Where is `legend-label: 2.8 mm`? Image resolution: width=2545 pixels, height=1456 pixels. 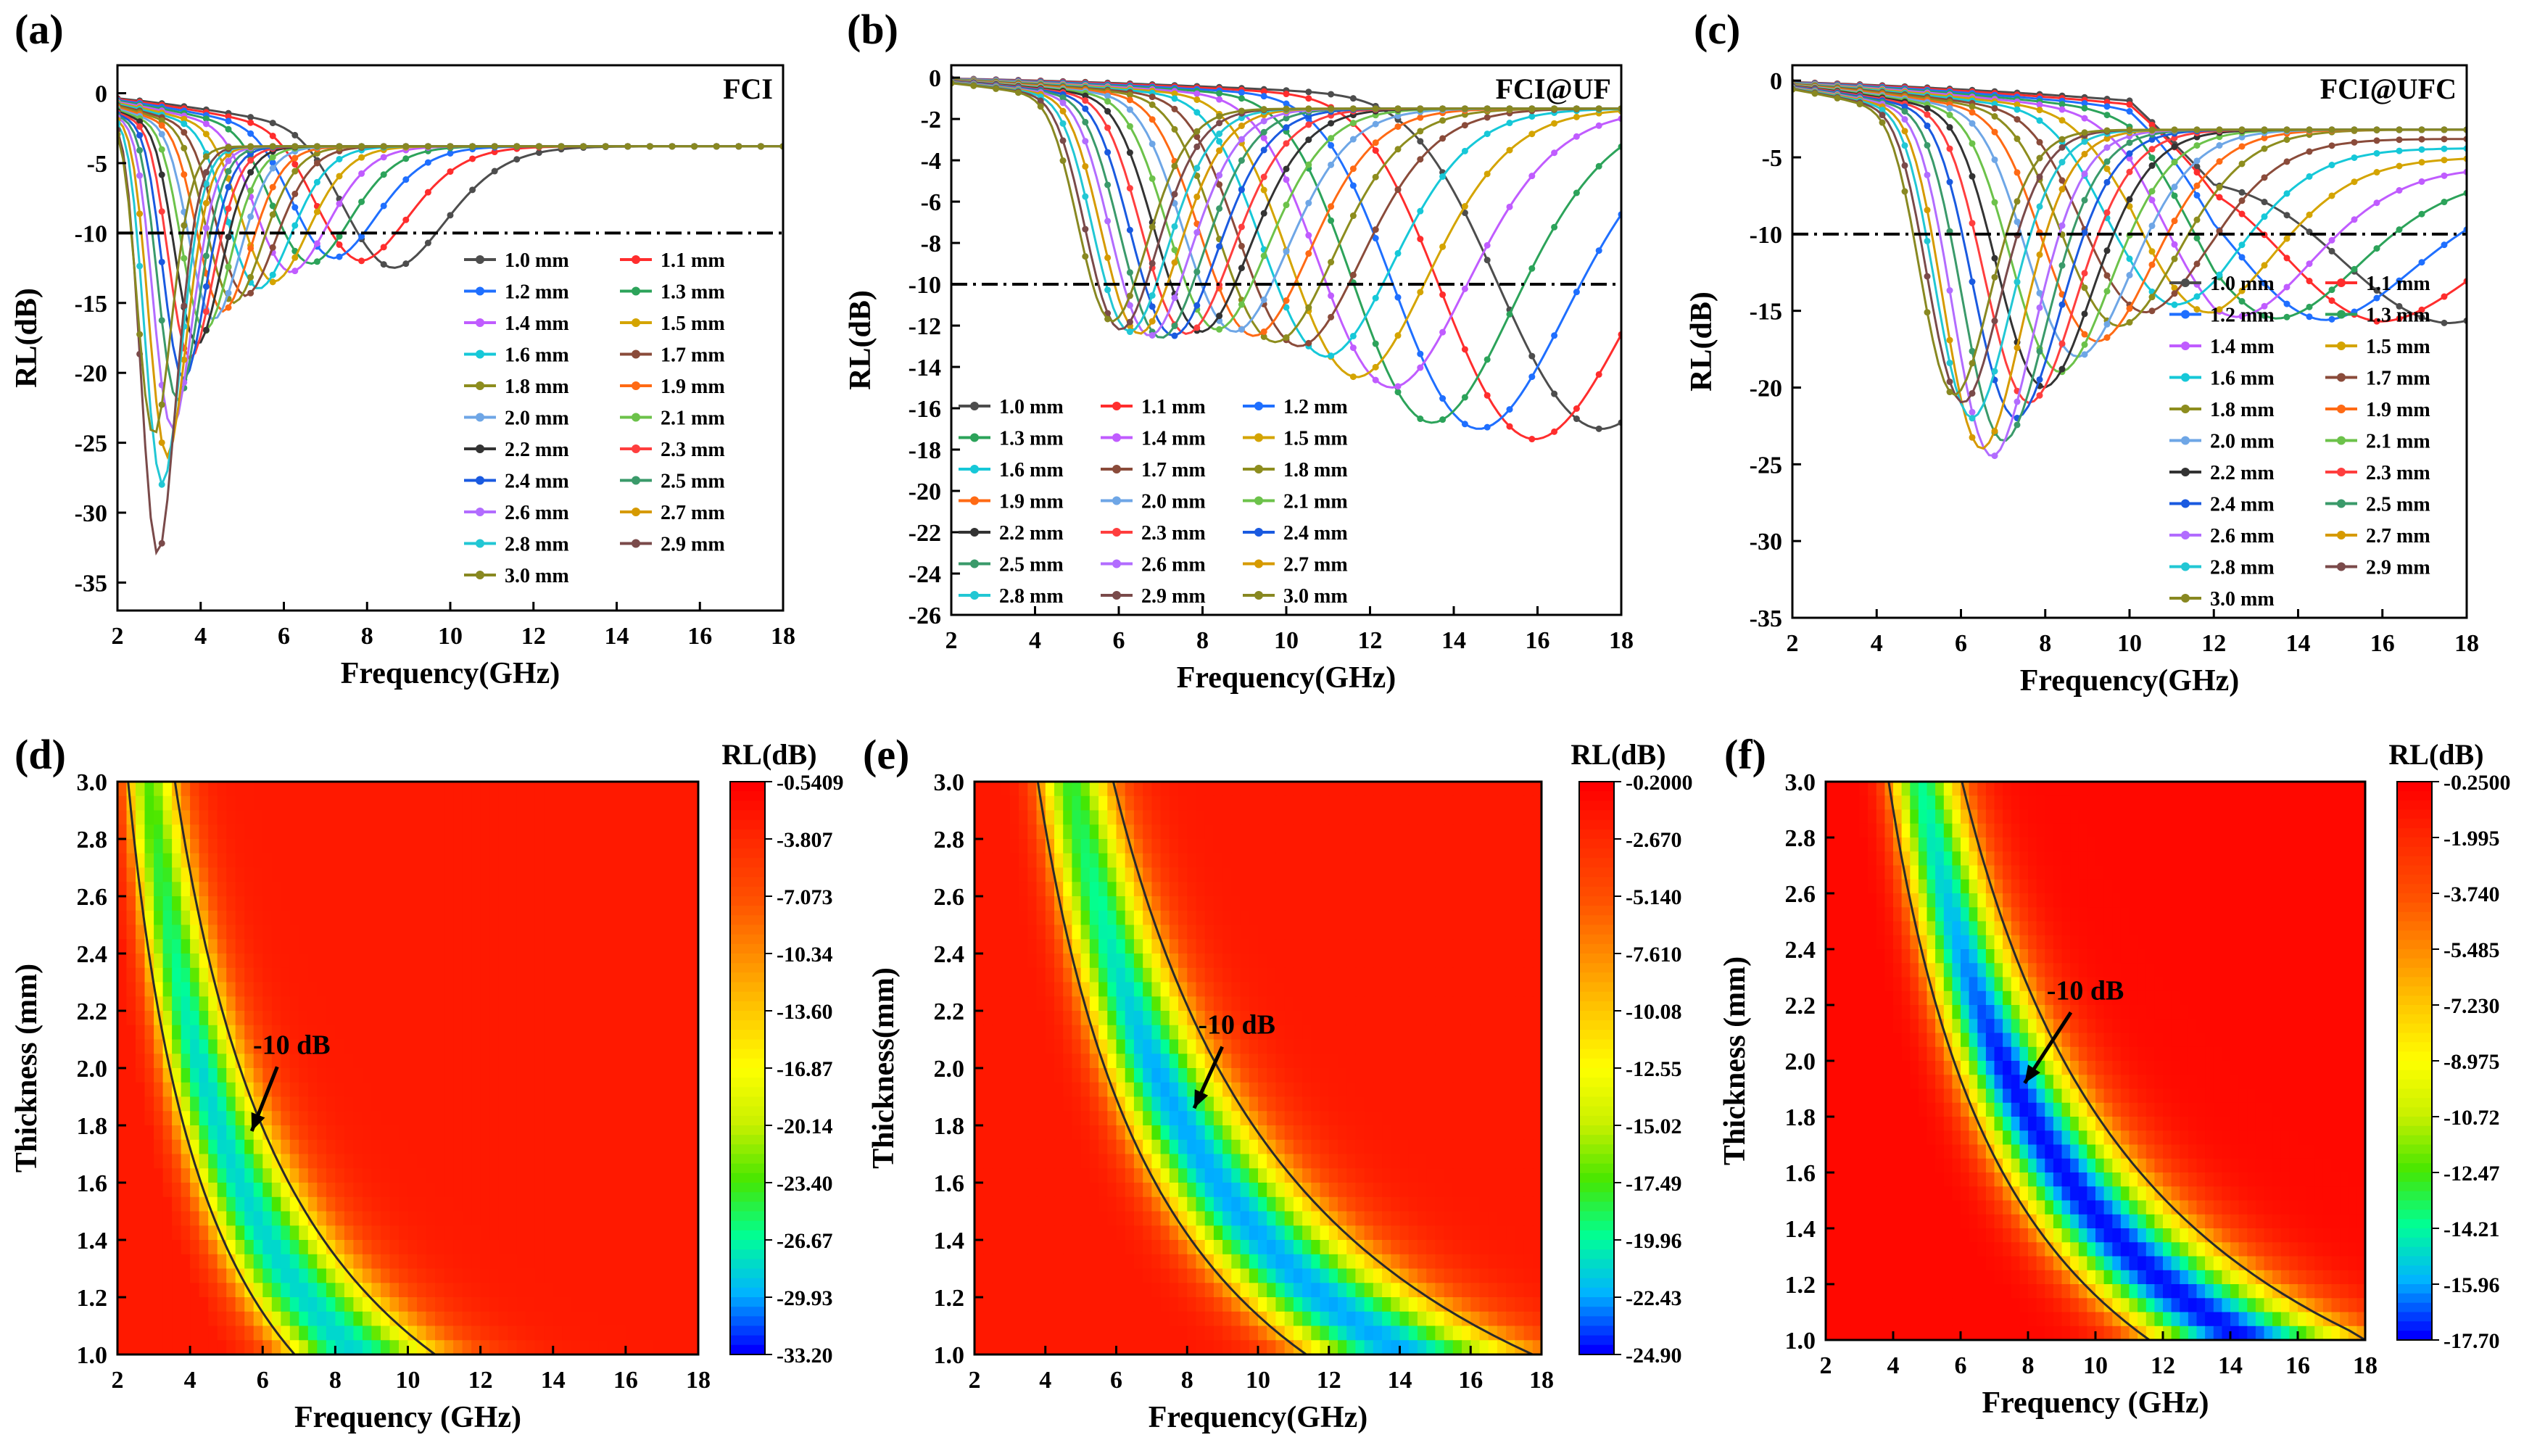 legend-label: 2.8 mm is located at coordinates (2243, 568).